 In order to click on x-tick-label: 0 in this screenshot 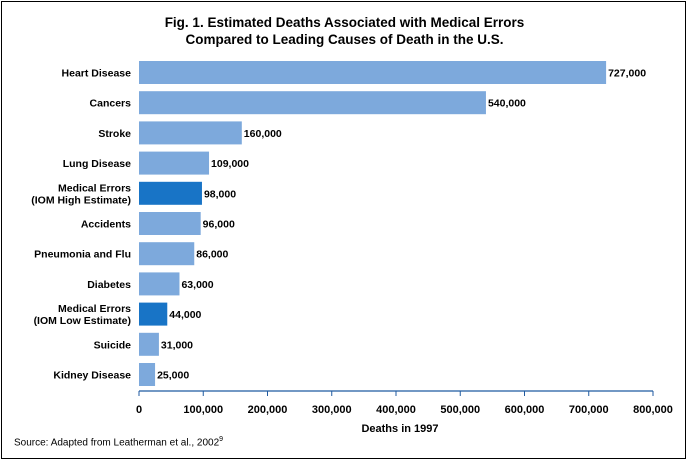, I will do `click(139, 410)`.